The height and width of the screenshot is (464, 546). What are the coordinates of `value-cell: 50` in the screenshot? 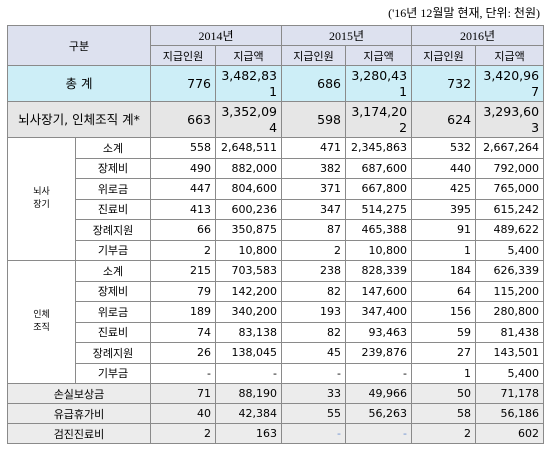 It's located at (444, 393).